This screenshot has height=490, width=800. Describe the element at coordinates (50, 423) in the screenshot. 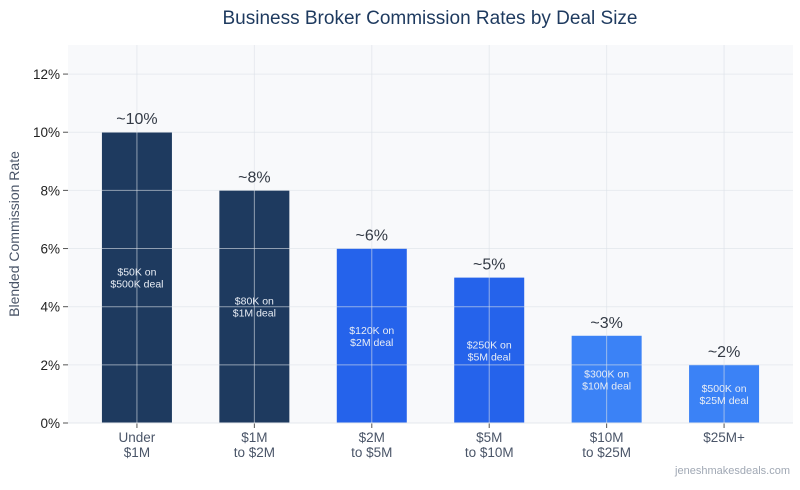

I see `y-tick-label: 0%` at that location.